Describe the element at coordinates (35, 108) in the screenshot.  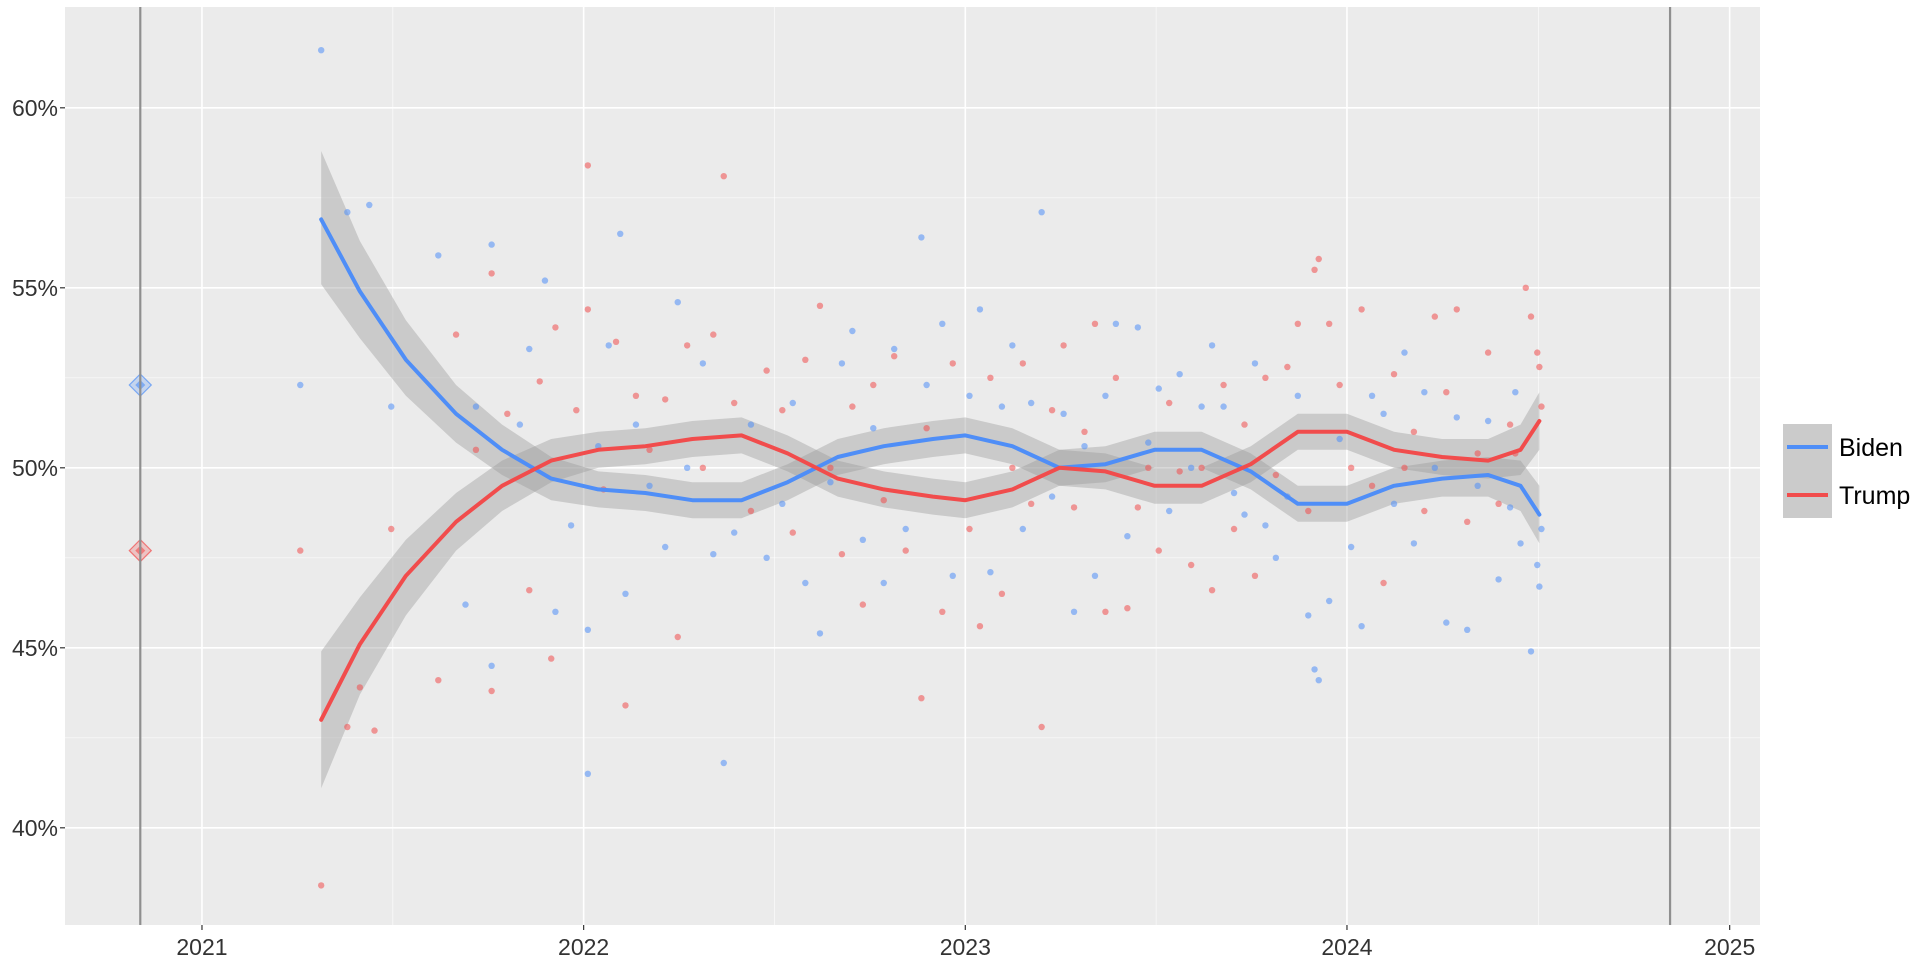
I see `y-tick-label: 60%` at that location.